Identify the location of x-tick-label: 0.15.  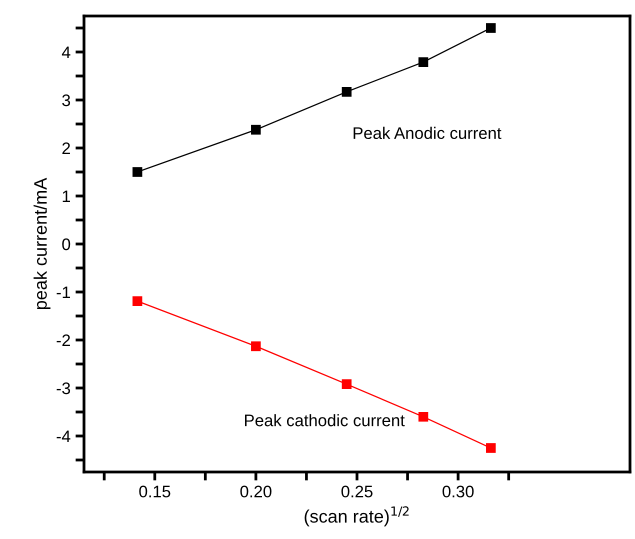
(154, 492).